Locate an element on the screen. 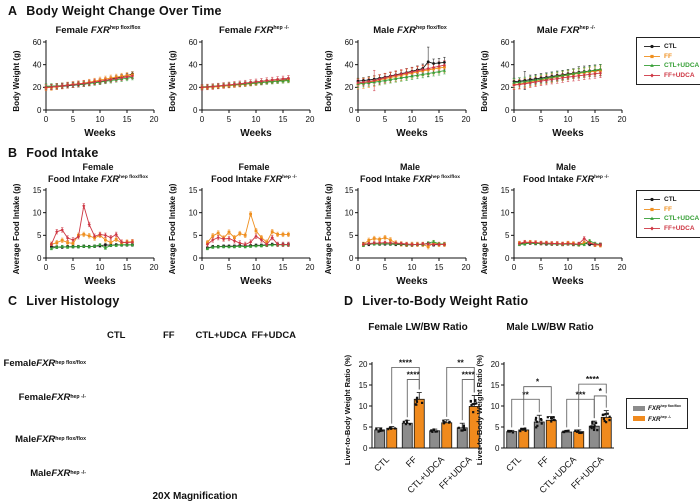  panel-c-letter: C is located at coordinates (13, 301).